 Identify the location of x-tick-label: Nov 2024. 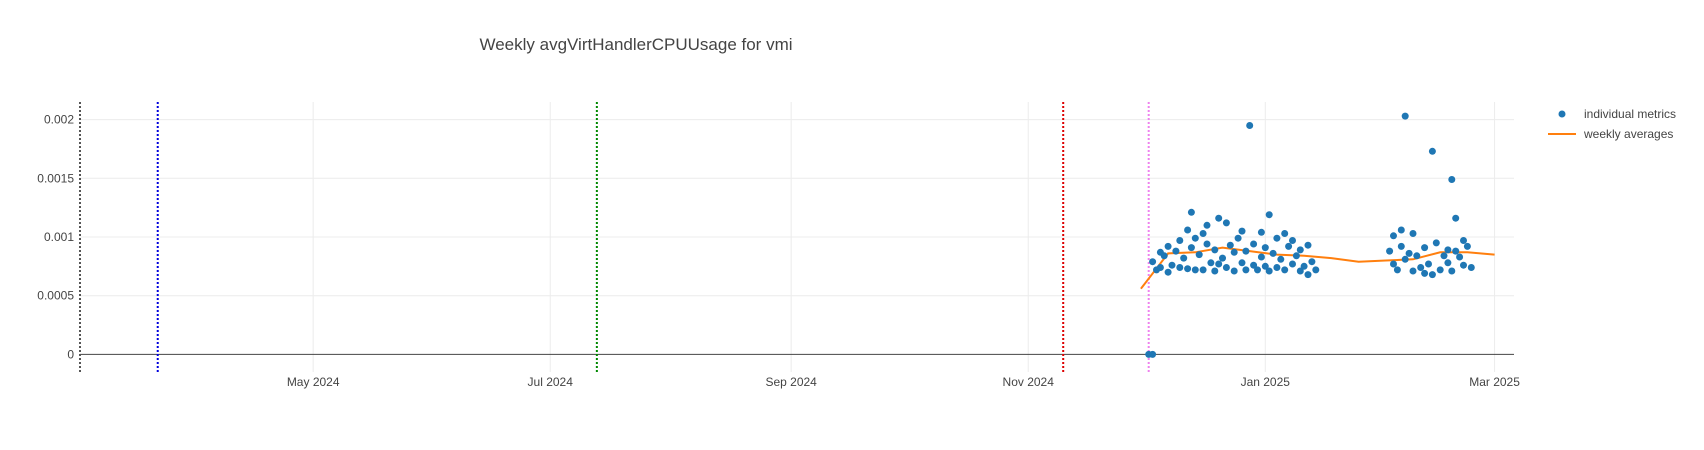
(1029, 382).